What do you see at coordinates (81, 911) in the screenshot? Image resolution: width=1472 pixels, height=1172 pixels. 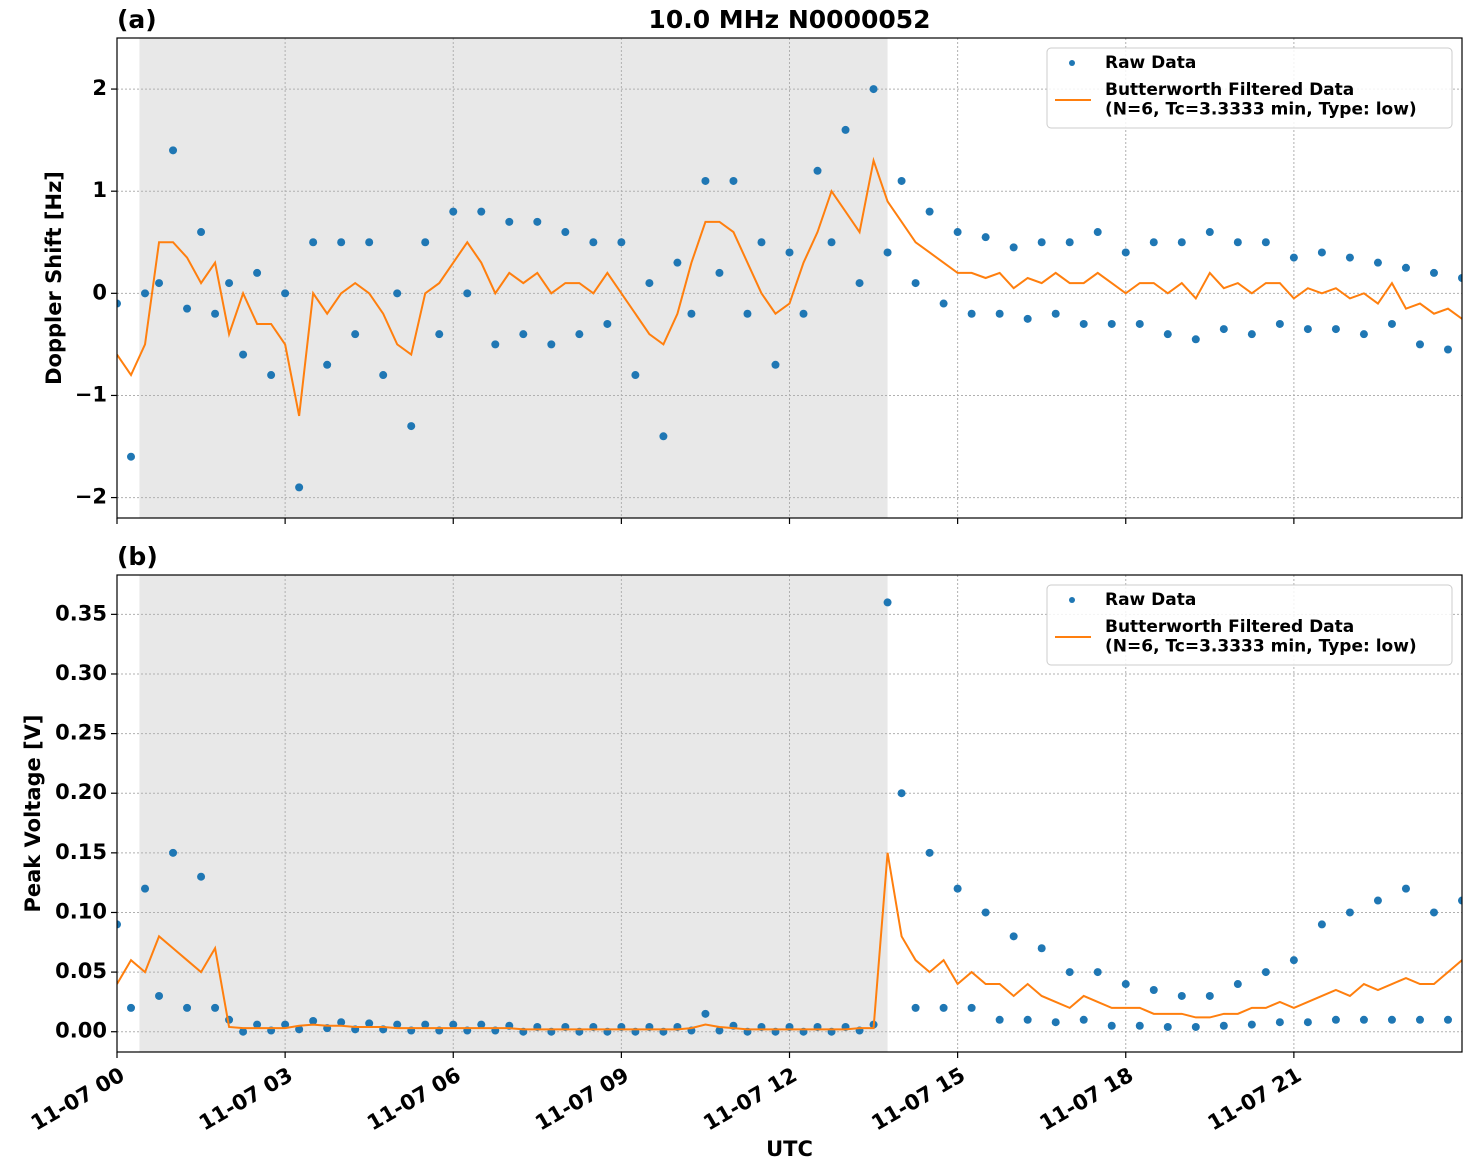 I see `y-tick-label: 0.10` at bounding box center [81, 911].